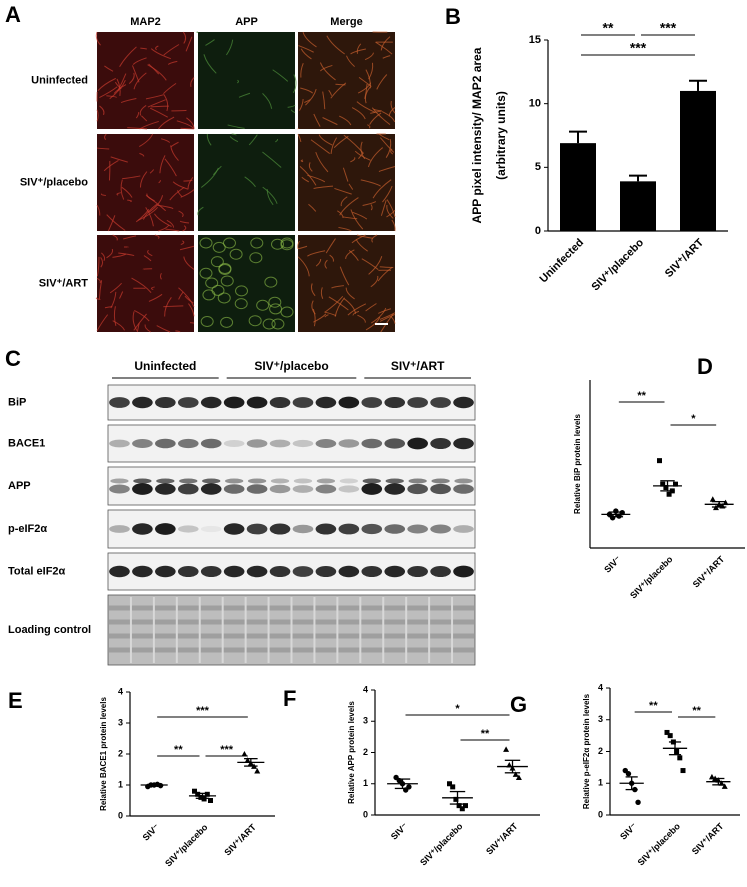 The height and width of the screenshot is (887, 747). Describe the element at coordinates (103, 754) in the screenshot. I see `y-axis-label: Relative BACE1 protein levels` at that location.